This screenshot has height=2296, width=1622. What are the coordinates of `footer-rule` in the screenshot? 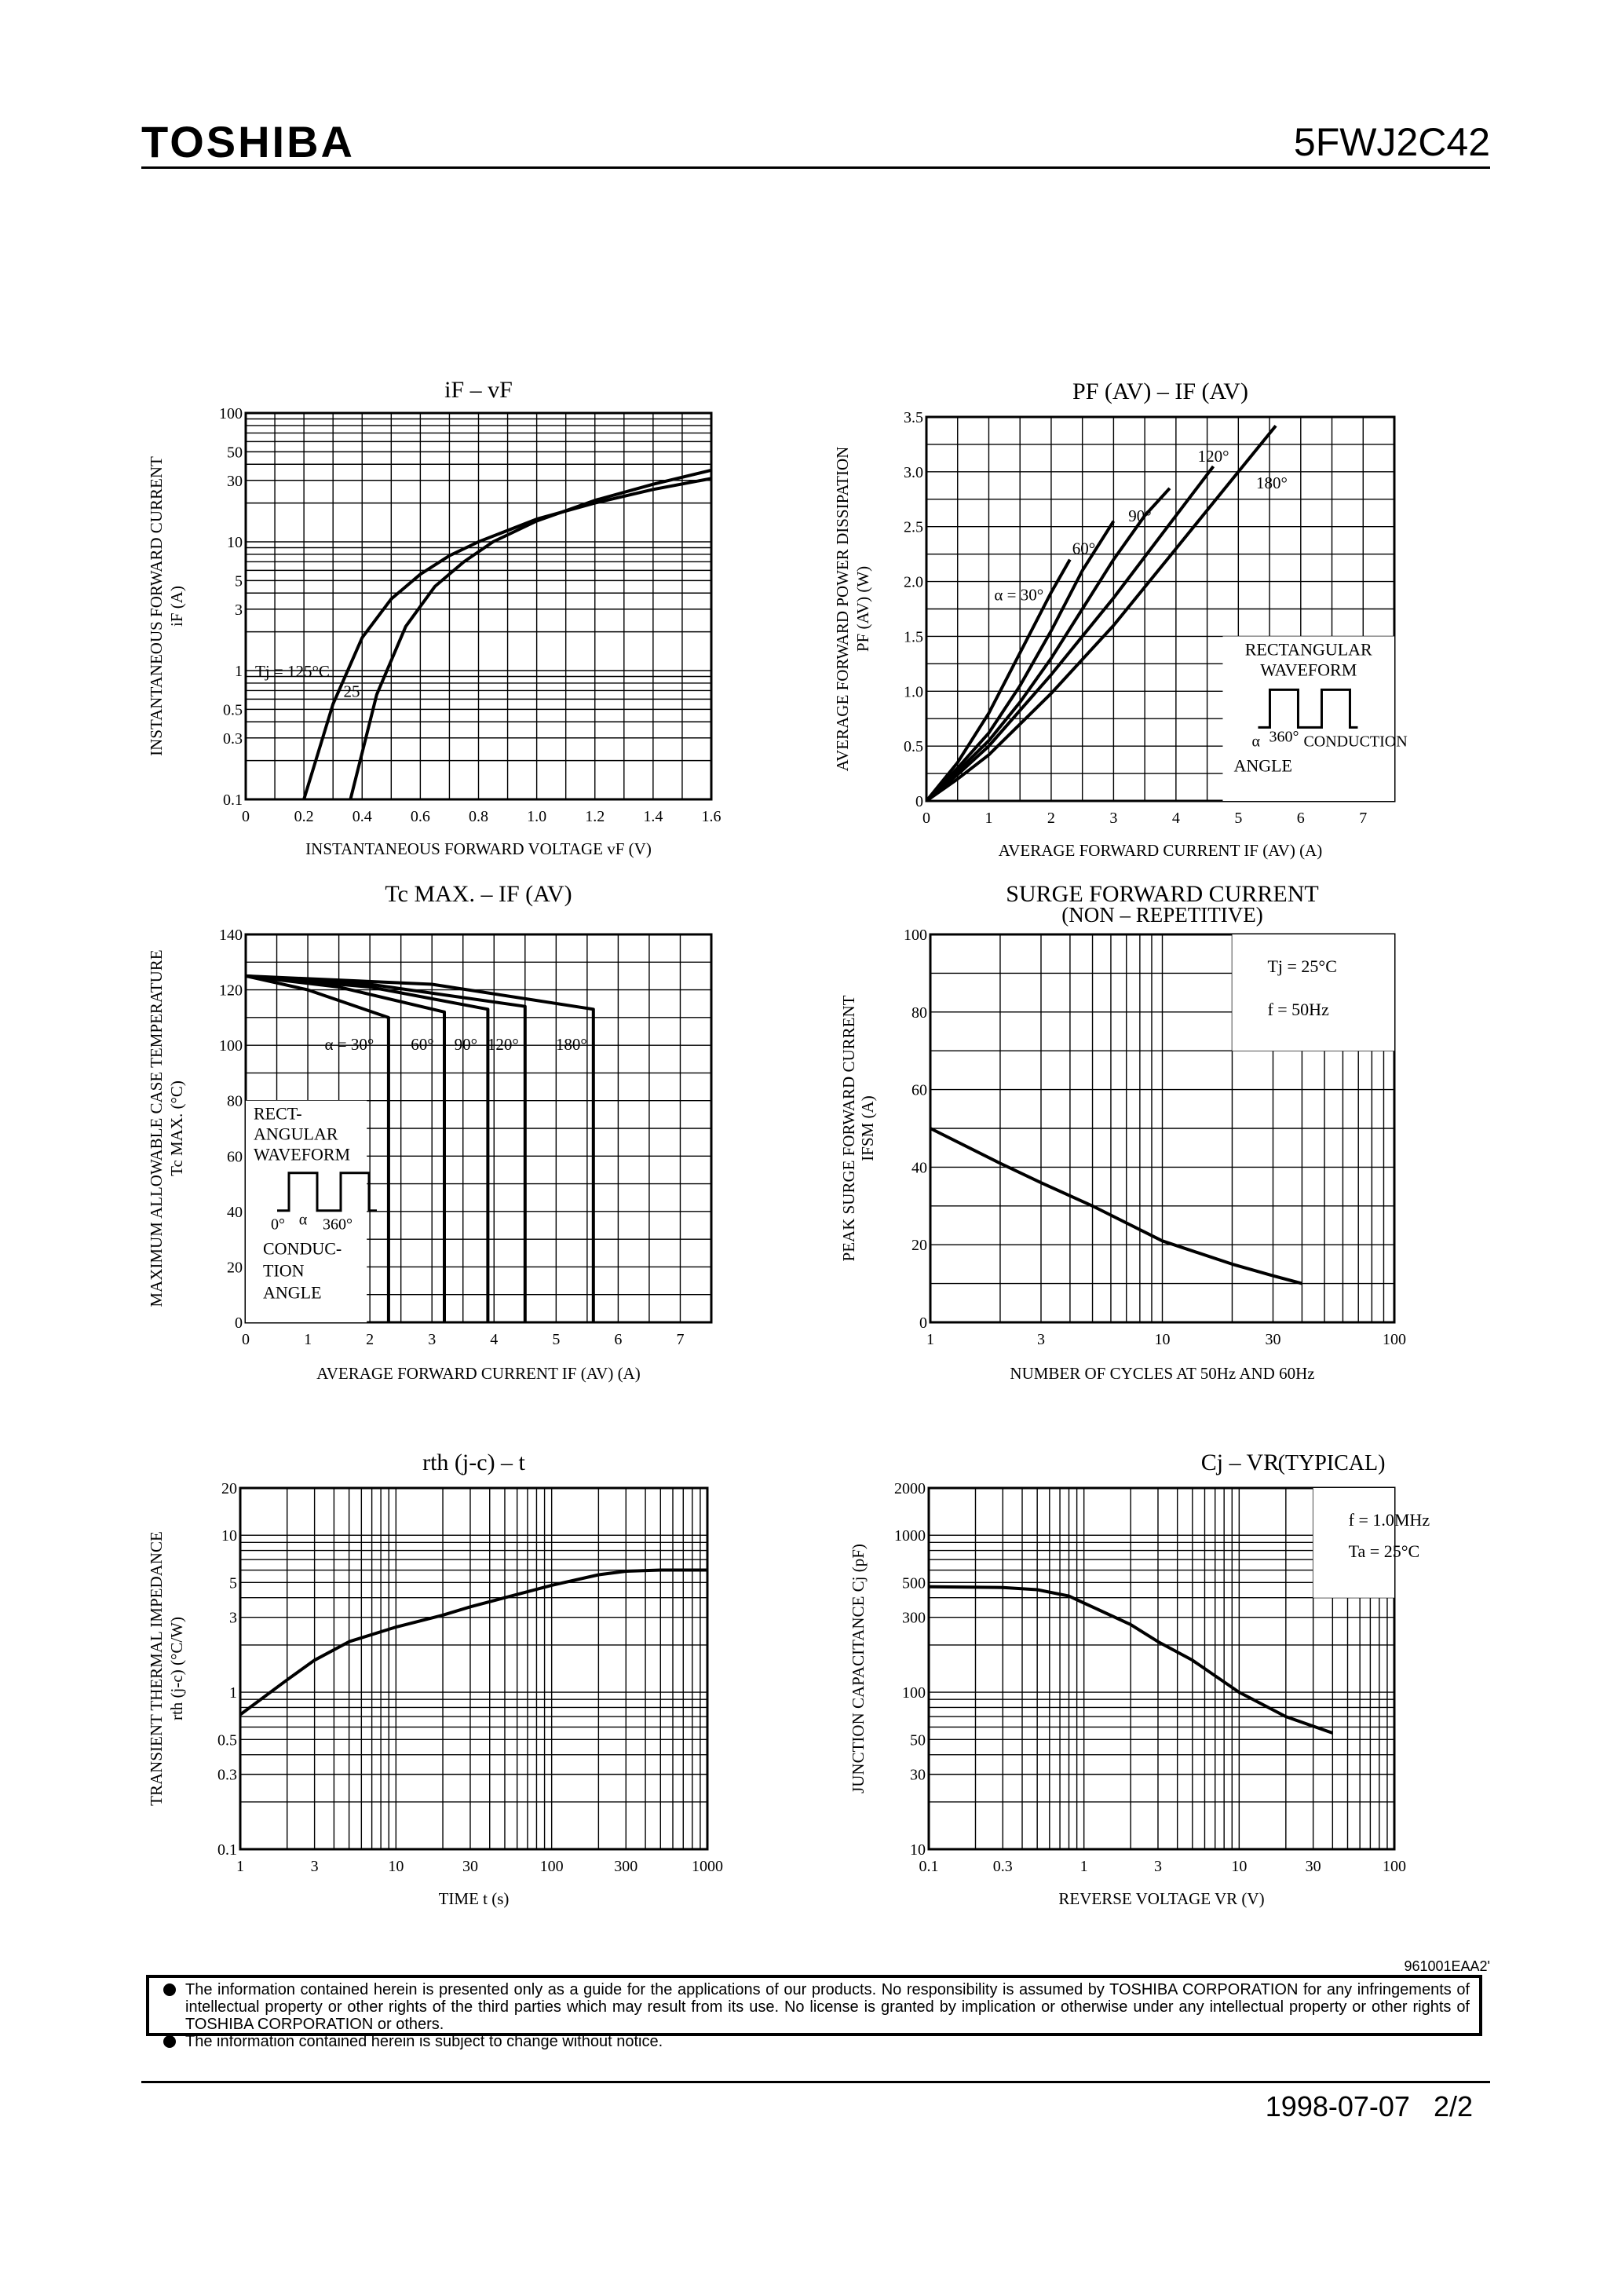 It's located at (815, 2082).